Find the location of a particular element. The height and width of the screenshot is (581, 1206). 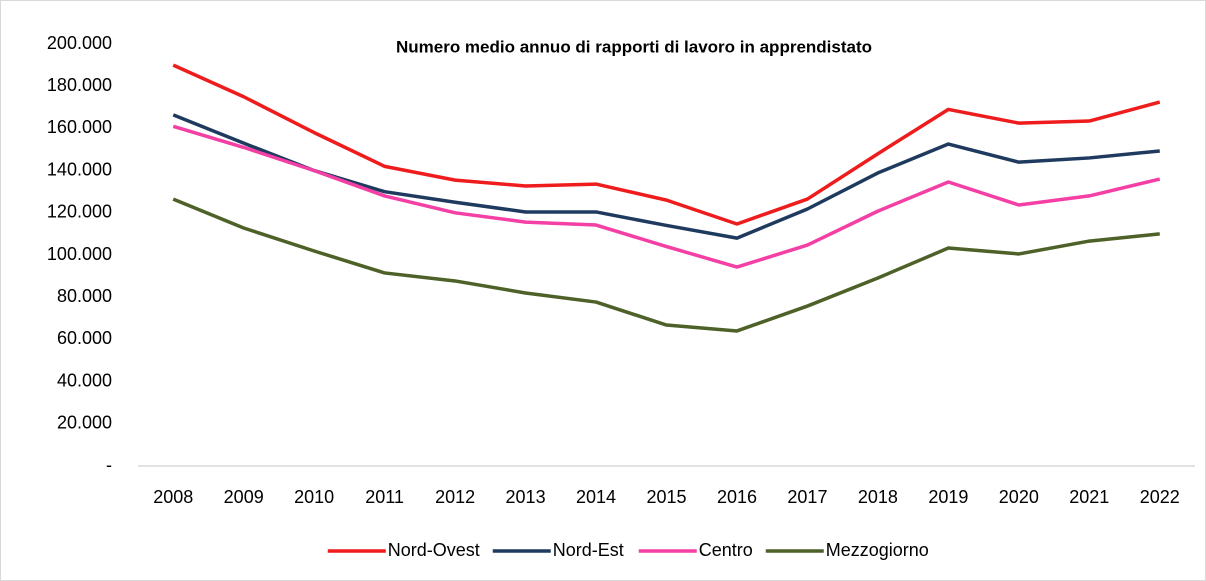

y-tick-label: 60.000 is located at coordinates (84, 338).